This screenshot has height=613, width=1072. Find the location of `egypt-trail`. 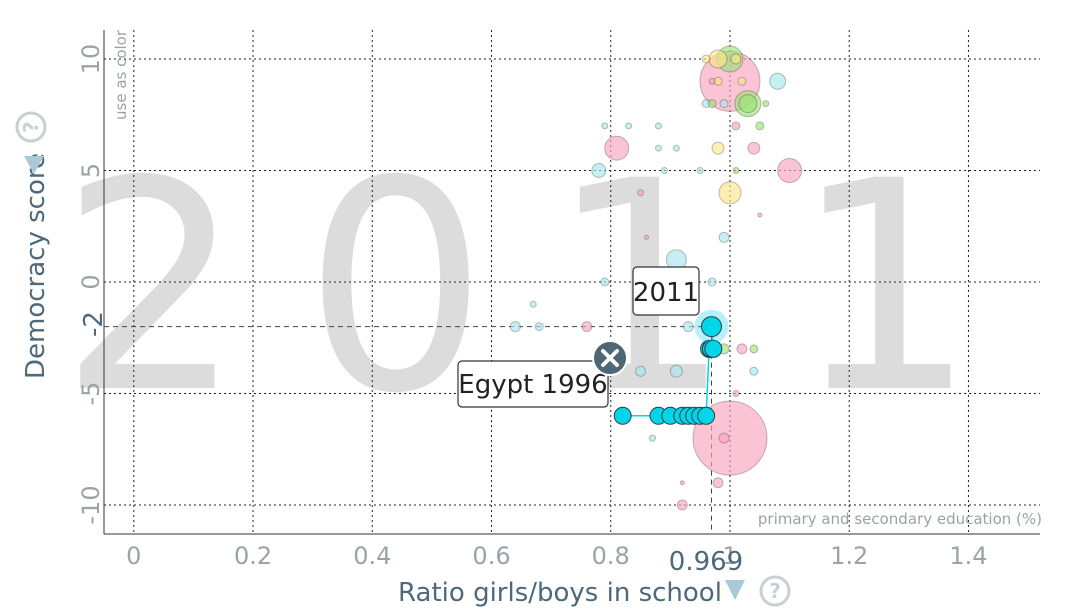

egypt-trail is located at coordinates (671, 367).